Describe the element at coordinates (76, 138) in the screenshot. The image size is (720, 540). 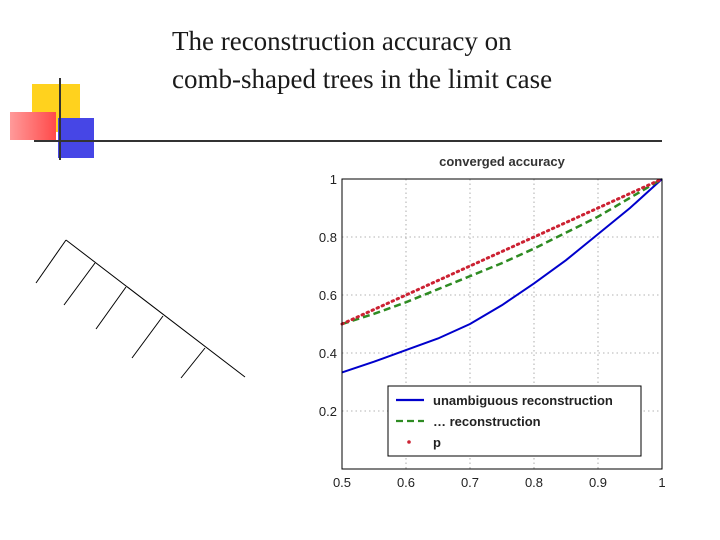
I see `accent-blue-square` at that location.